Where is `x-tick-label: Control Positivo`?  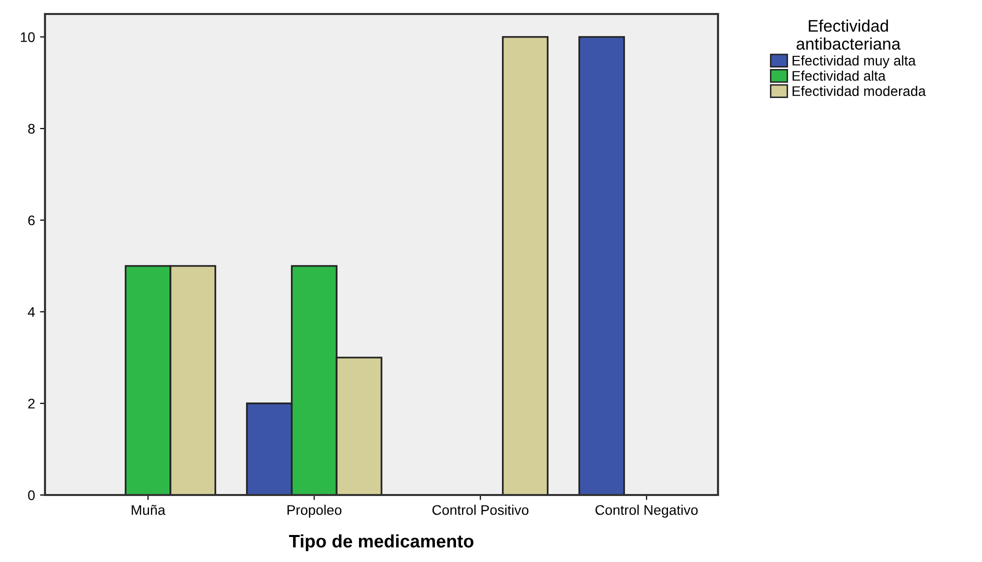 x-tick-label: Control Positivo is located at coordinates (480, 509).